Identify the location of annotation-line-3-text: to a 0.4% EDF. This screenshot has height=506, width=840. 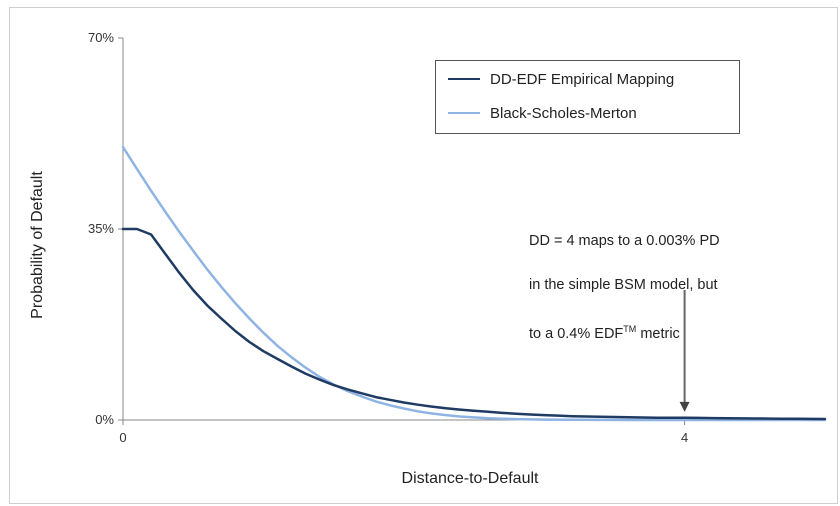
(576, 333).